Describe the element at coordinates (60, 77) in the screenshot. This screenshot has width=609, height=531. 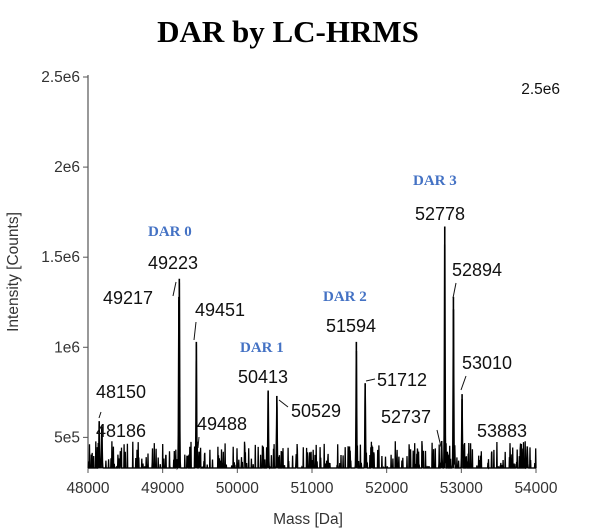
I see `y-tick-label: 2.5e6` at that location.